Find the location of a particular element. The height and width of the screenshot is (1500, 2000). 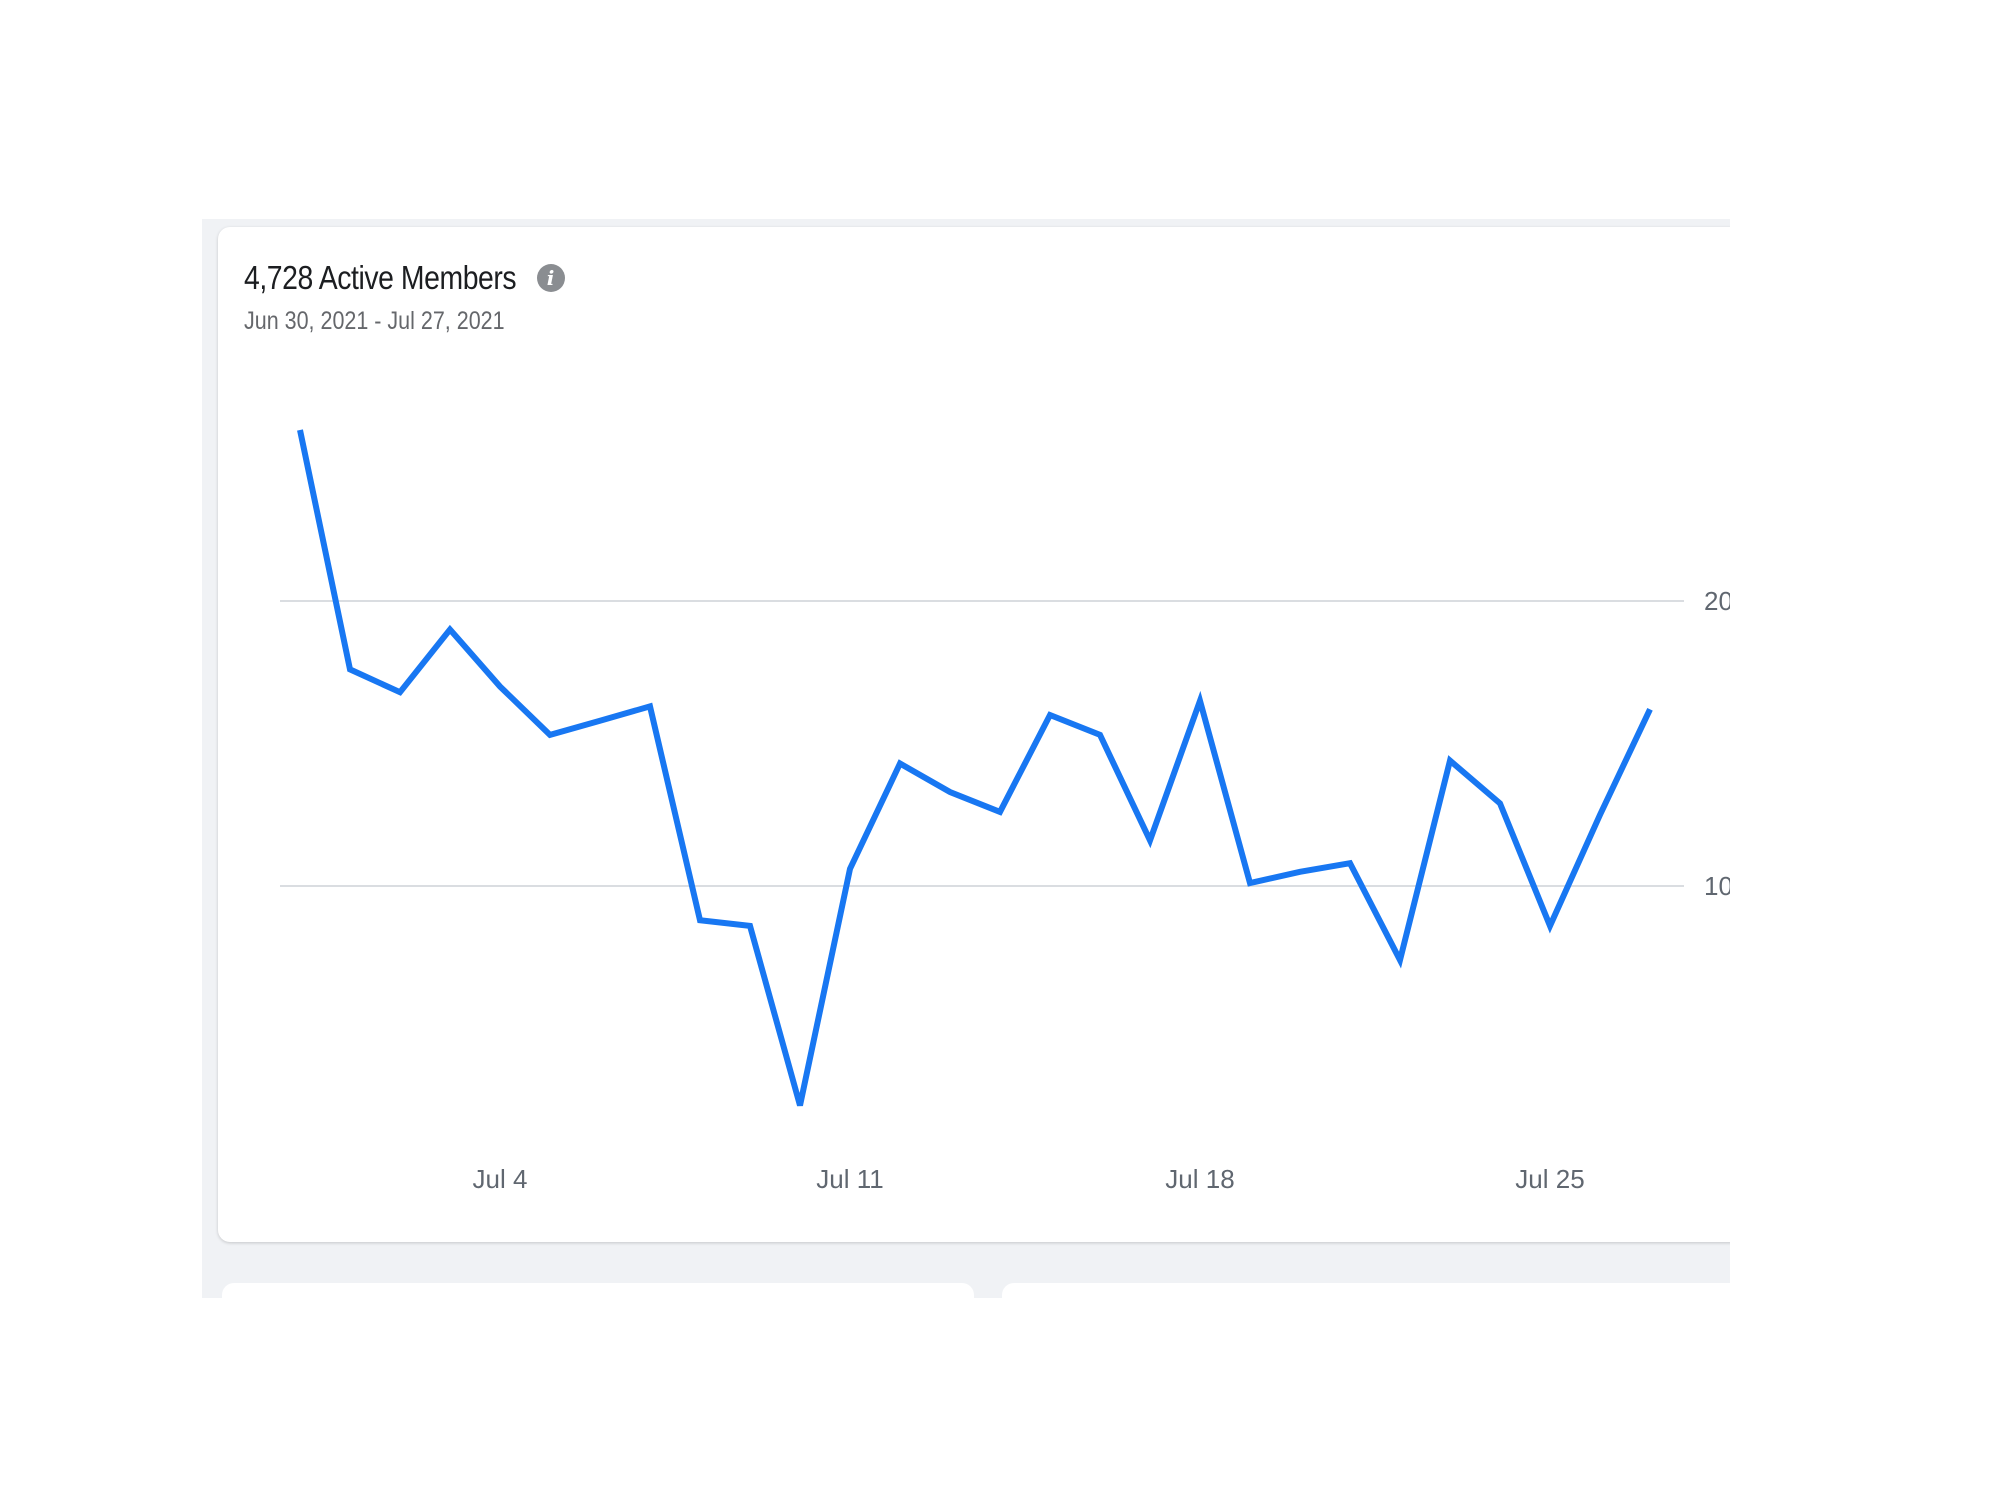

next-card-left is located at coordinates (598, 1290).